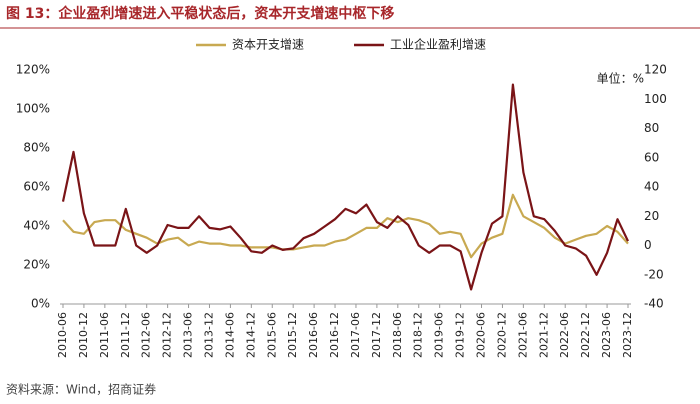 Image resolution: width=700 pixels, height=404 pixels. What do you see at coordinates (460, 335) in the screenshot?
I see `x-tick-label: 2019-12` at bounding box center [460, 335].